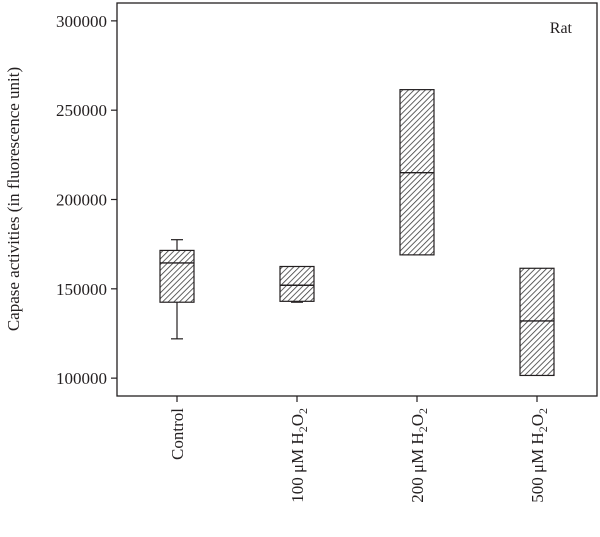  I want to click on y-axis: 100000 150000 200000 250000 300000, so click(86, 200).